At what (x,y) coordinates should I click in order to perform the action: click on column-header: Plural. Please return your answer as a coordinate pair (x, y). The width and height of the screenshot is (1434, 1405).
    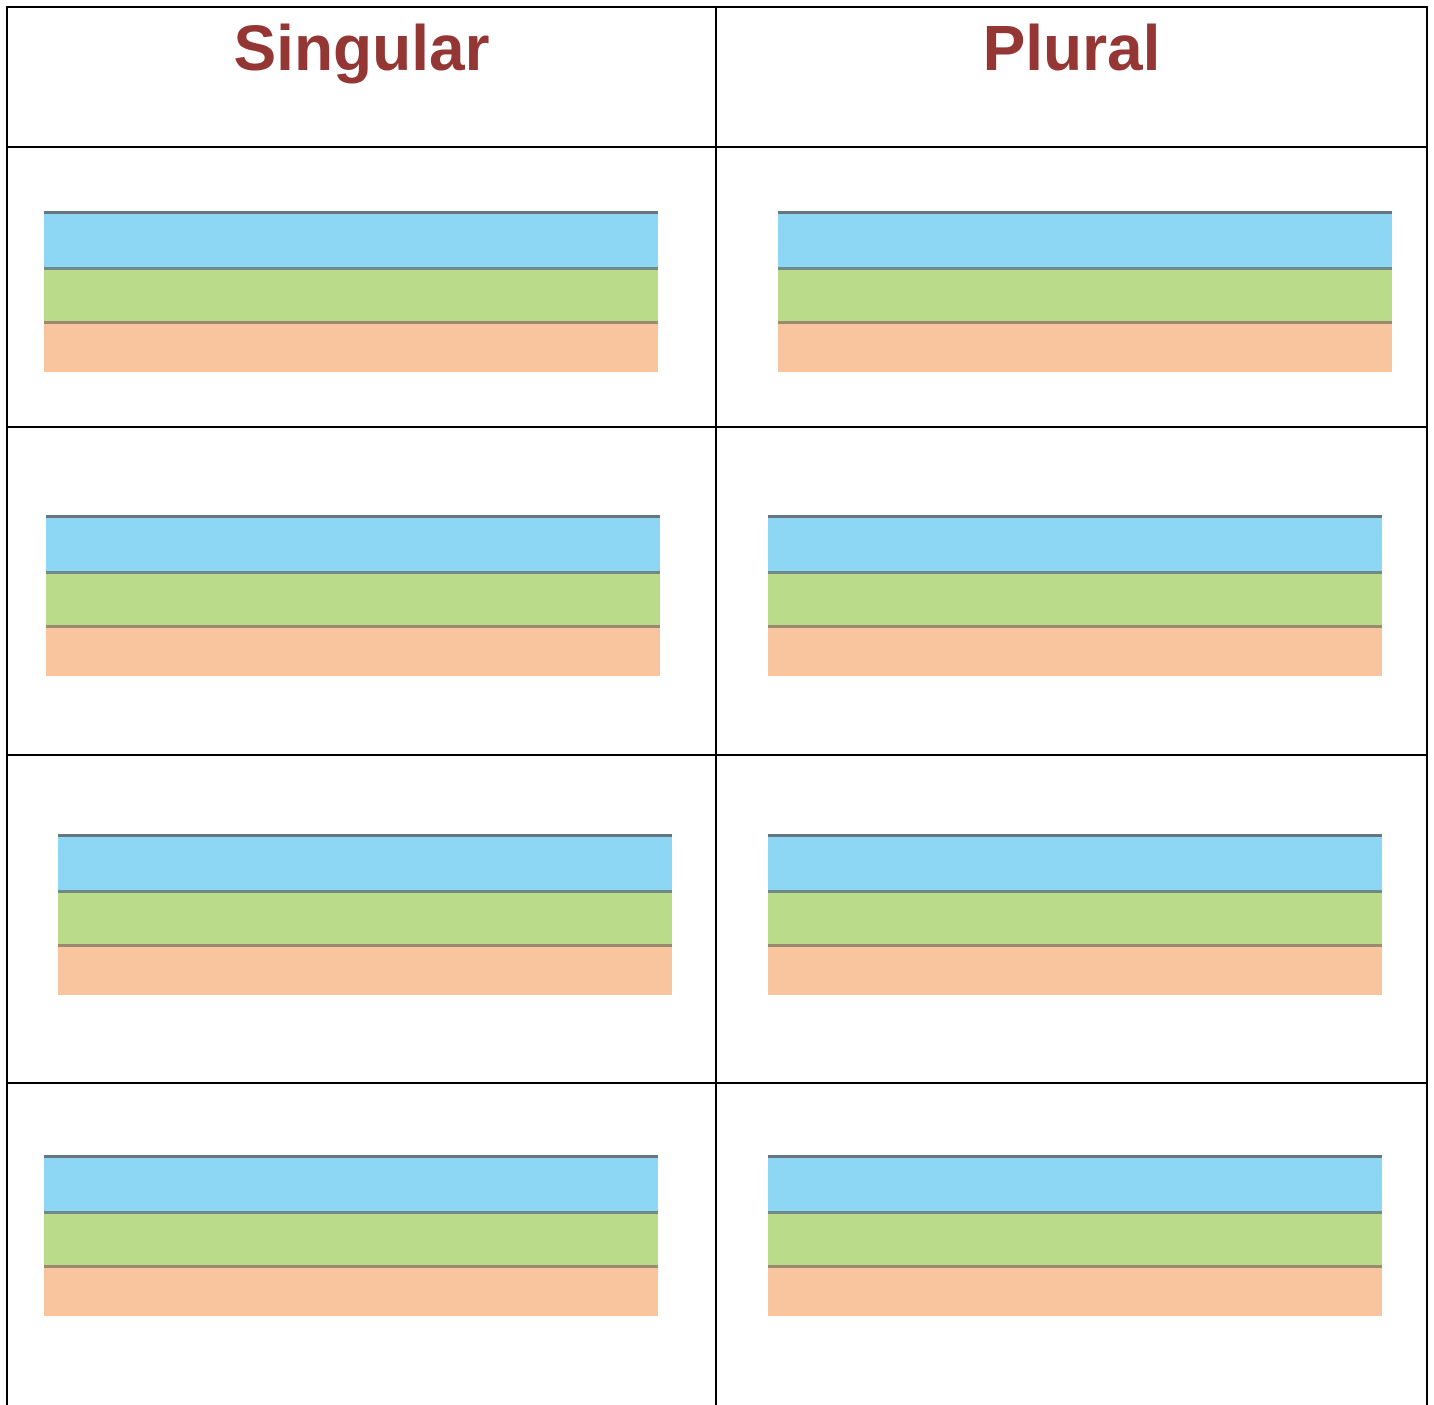
    Looking at the image, I should click on (1071, 48).